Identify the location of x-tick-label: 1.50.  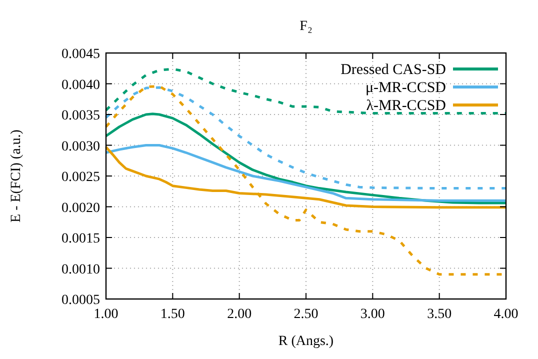
(172, 314).